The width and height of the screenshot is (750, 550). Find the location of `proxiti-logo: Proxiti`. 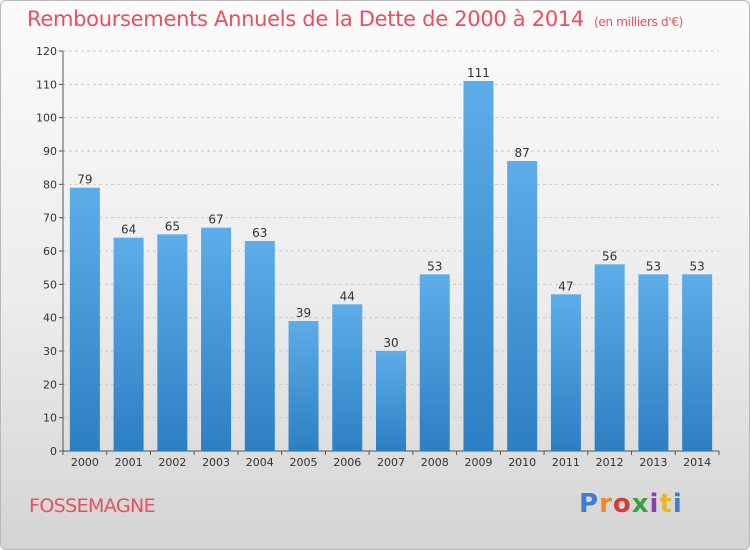

proxiti-logo: Proxiti is located at coordinates (631, 504).